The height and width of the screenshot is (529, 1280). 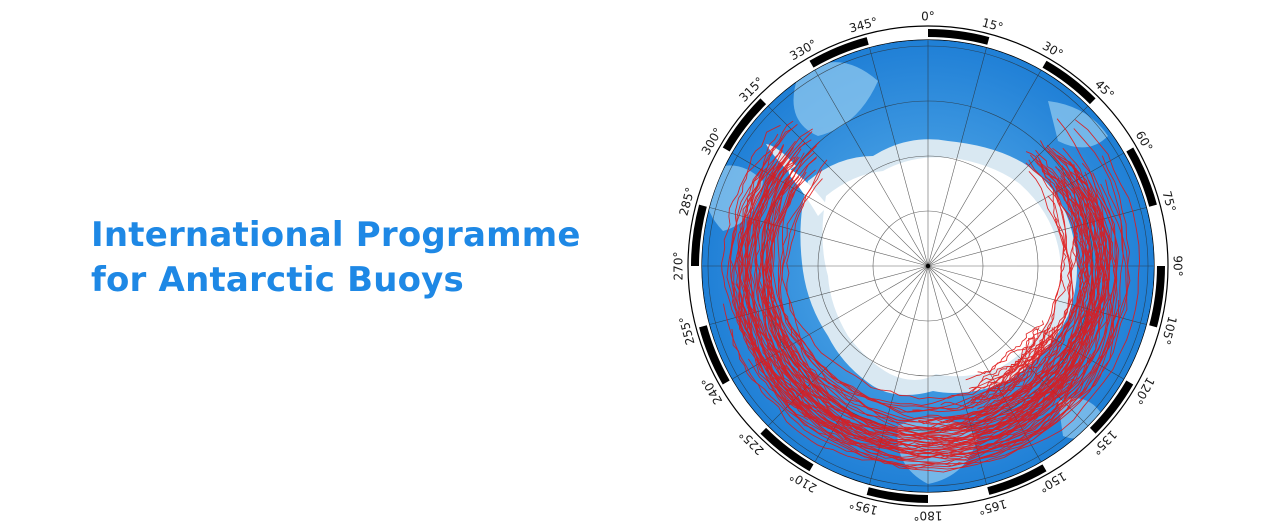 I want to click on south-pole-marker, so click(x=928, y=266).